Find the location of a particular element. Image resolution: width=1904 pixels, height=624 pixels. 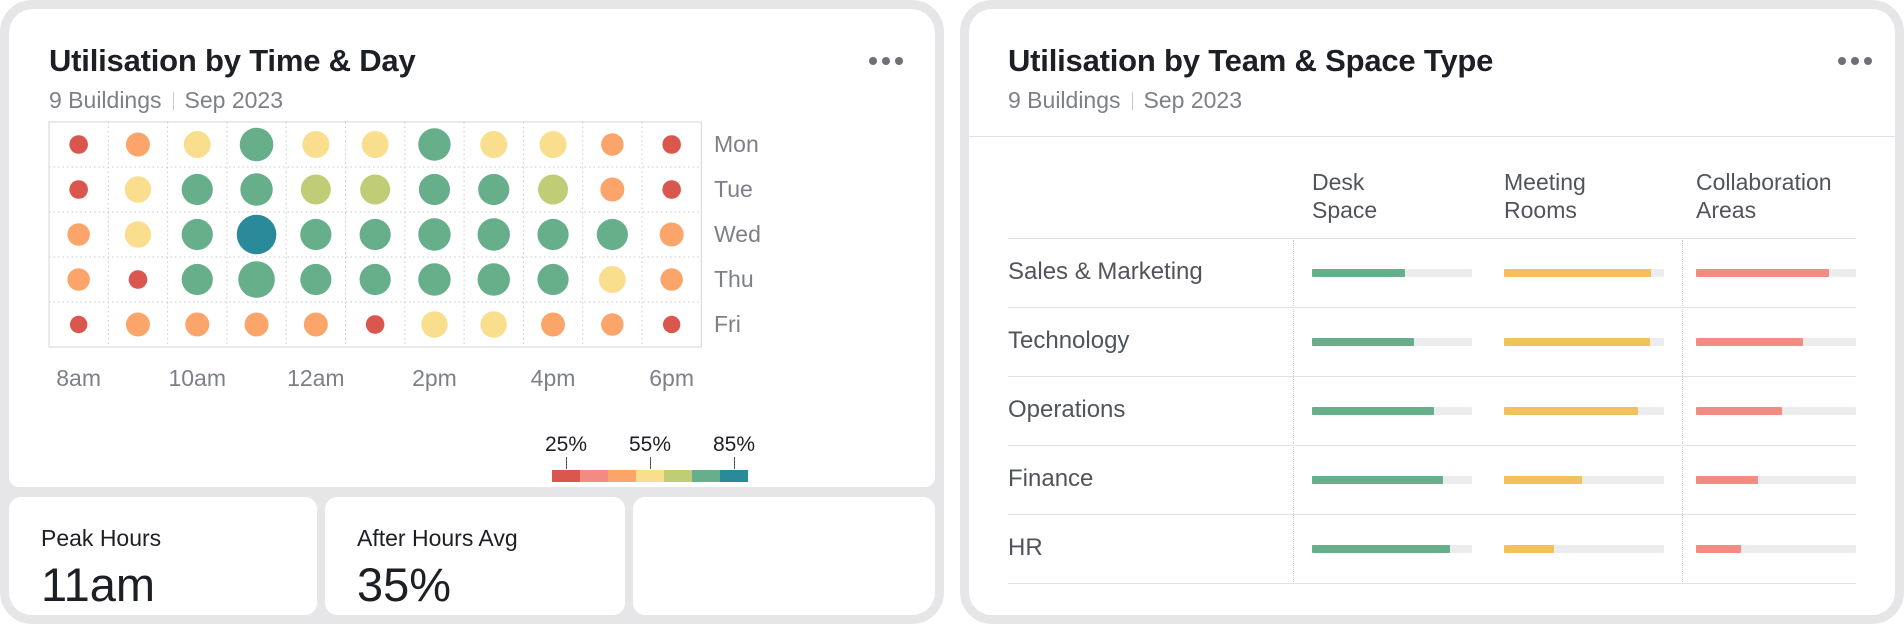

row-divider is located at coordinates (1432, 238).